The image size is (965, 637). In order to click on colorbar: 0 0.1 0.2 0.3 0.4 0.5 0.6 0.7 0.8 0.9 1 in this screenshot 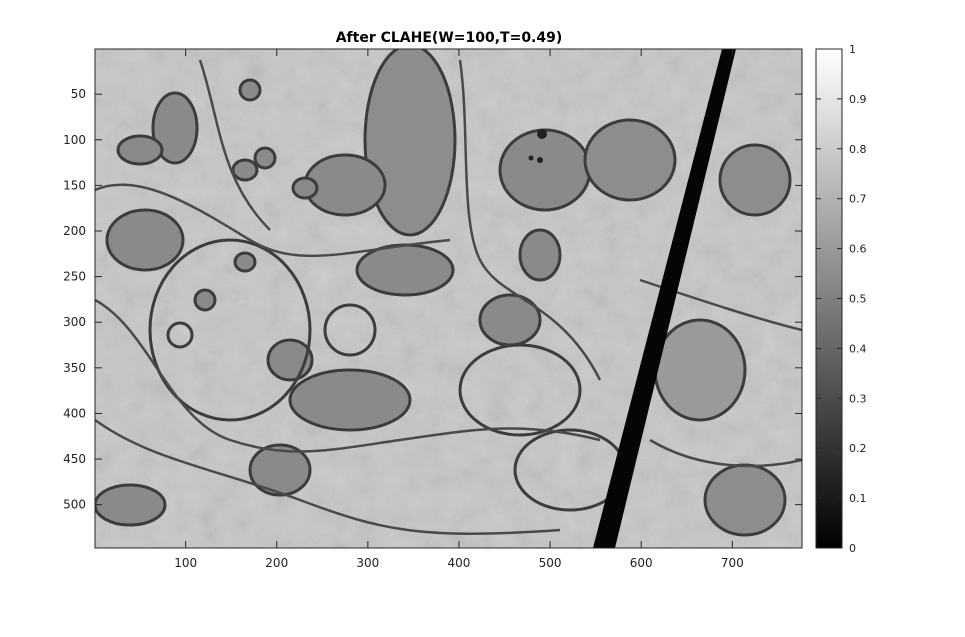, I will do `click(841, 299)`.